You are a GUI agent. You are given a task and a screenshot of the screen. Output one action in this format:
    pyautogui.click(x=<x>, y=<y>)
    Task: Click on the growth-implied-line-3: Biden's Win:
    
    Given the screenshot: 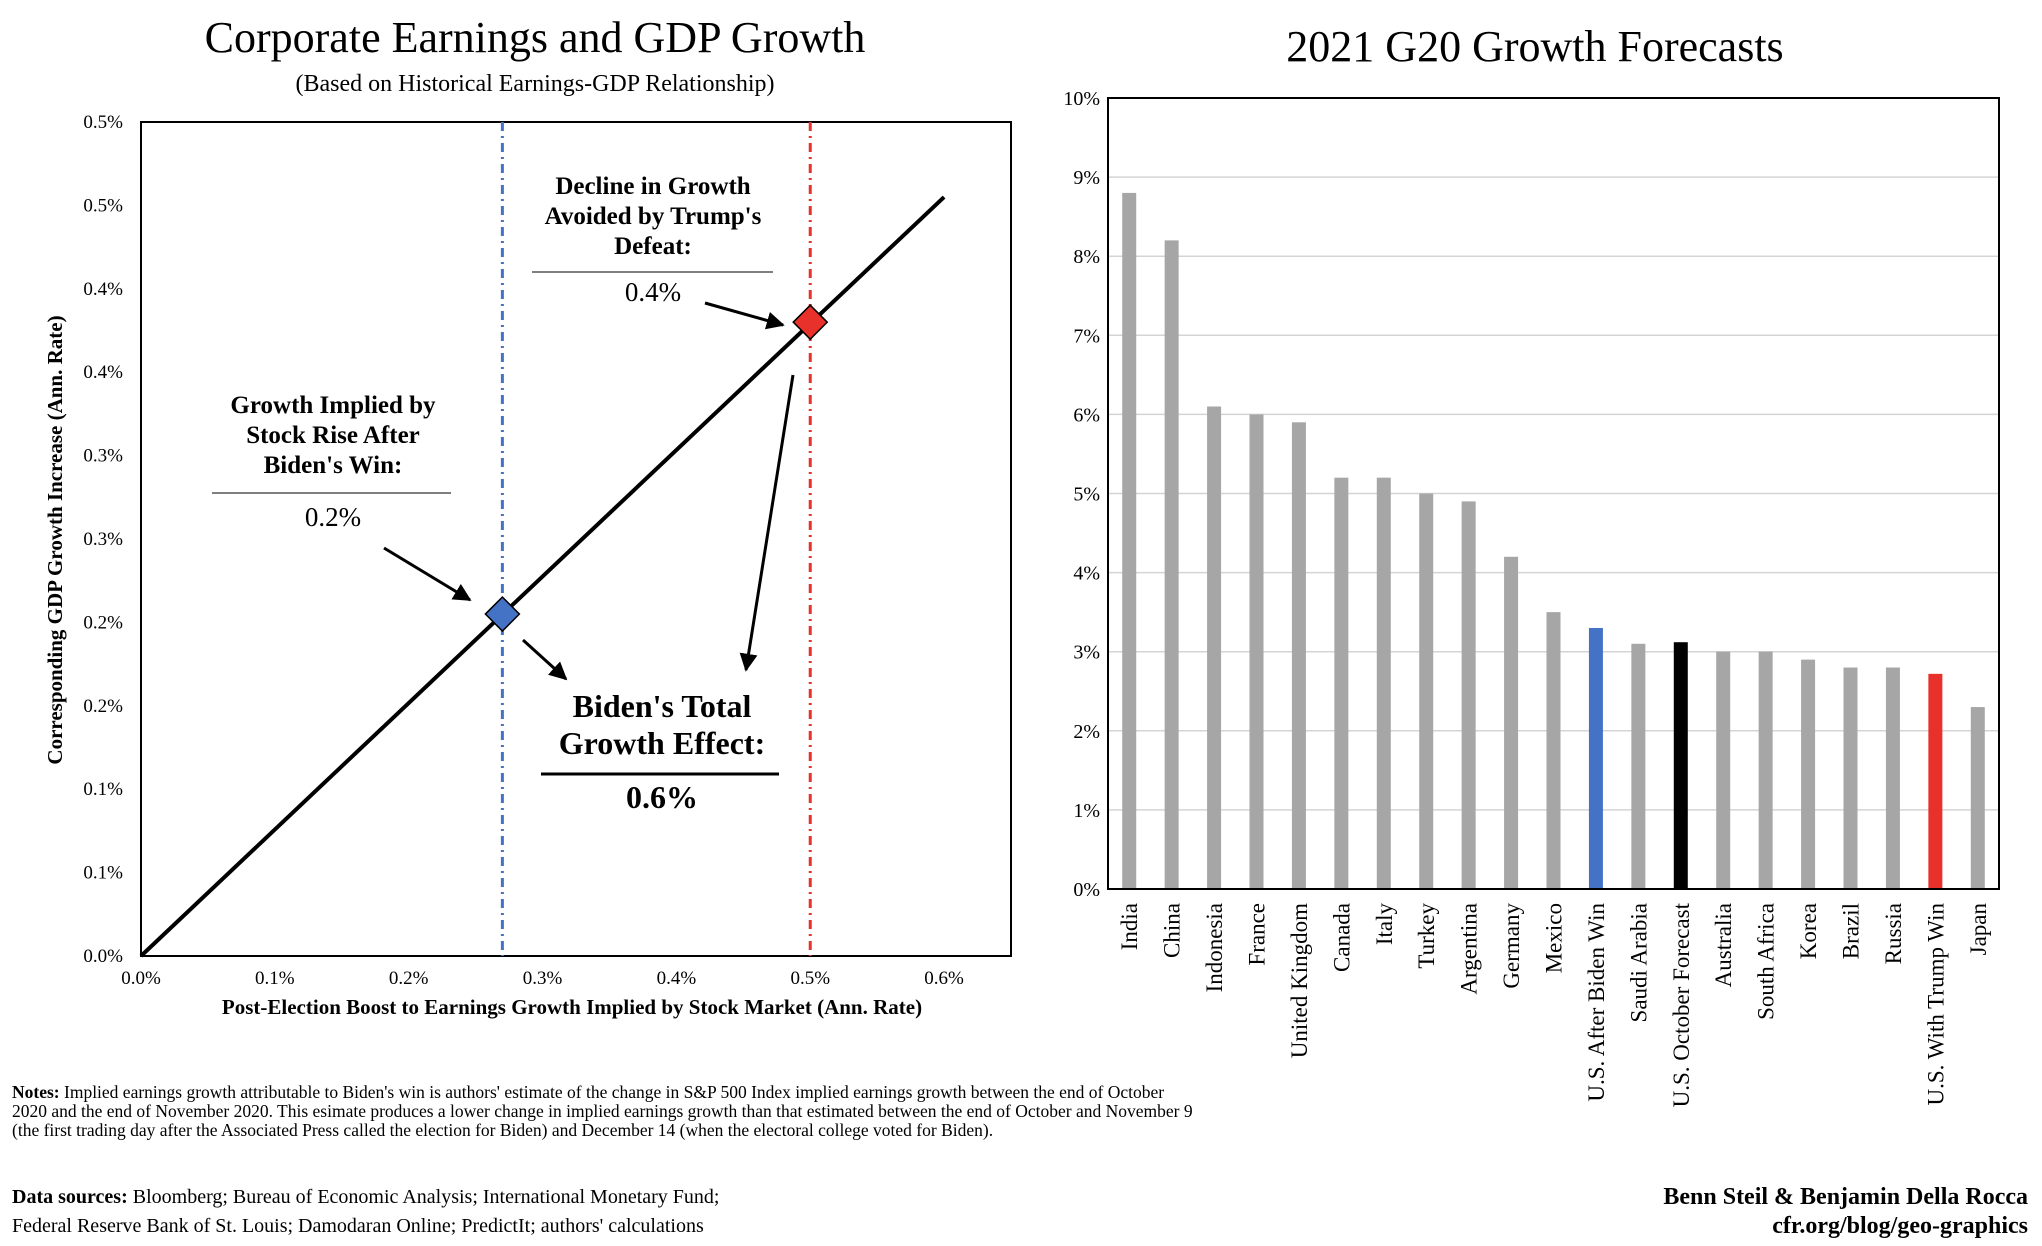 What is the action you would take?
    pyautogui.click(x=333, y=465)
    